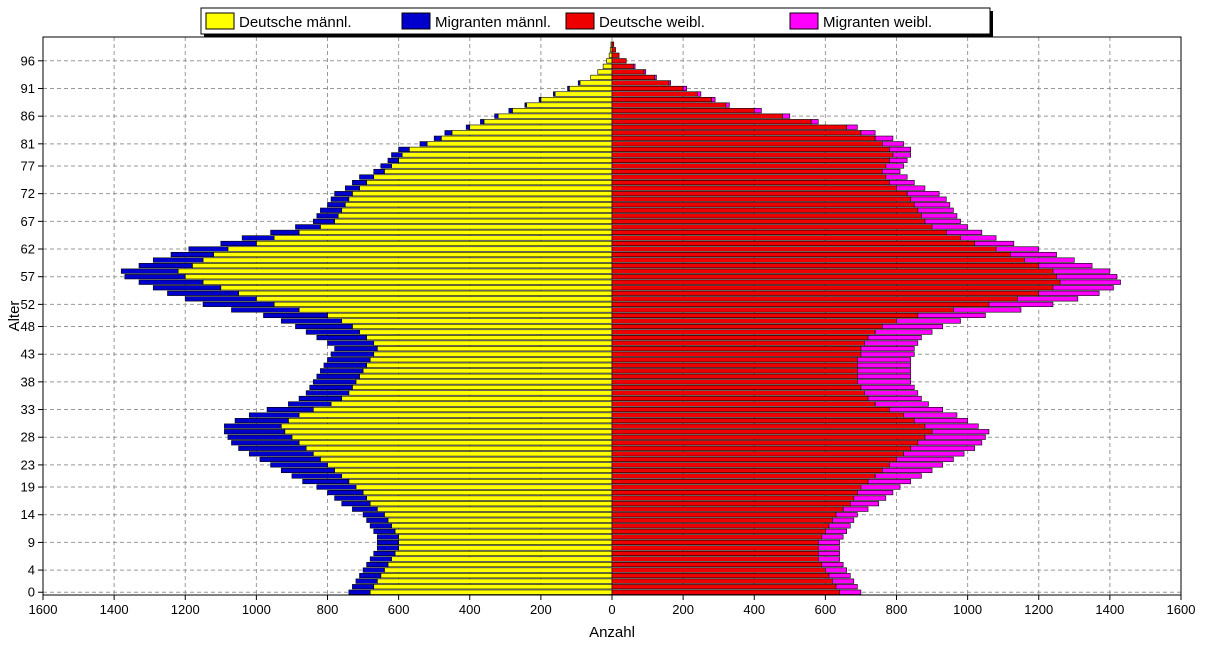 The width and height of the screenshot is (1218, 646). I want to click on y-tick-label-4: 19, so click(28, 487).